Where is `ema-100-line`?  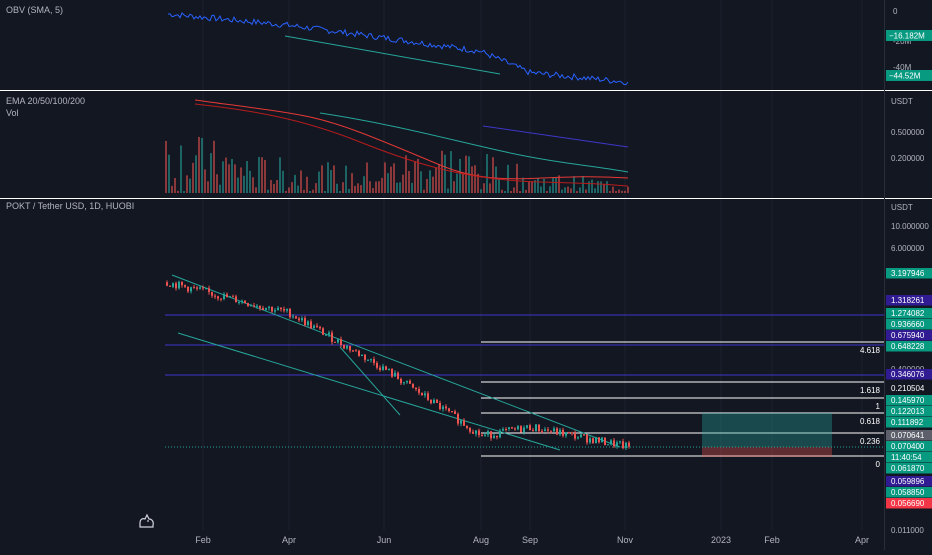
ema-100-line is located at coordinates (411, 145).